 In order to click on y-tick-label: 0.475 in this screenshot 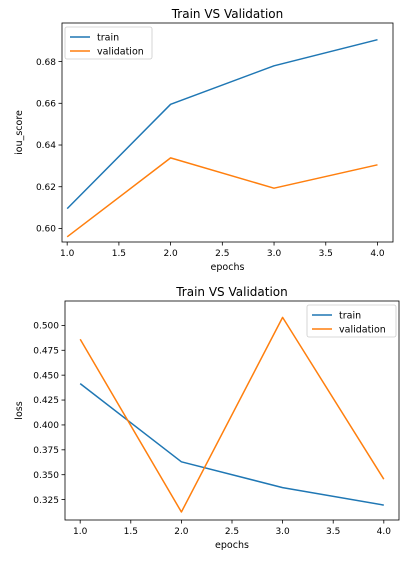, I will do `click(46, 351)`.